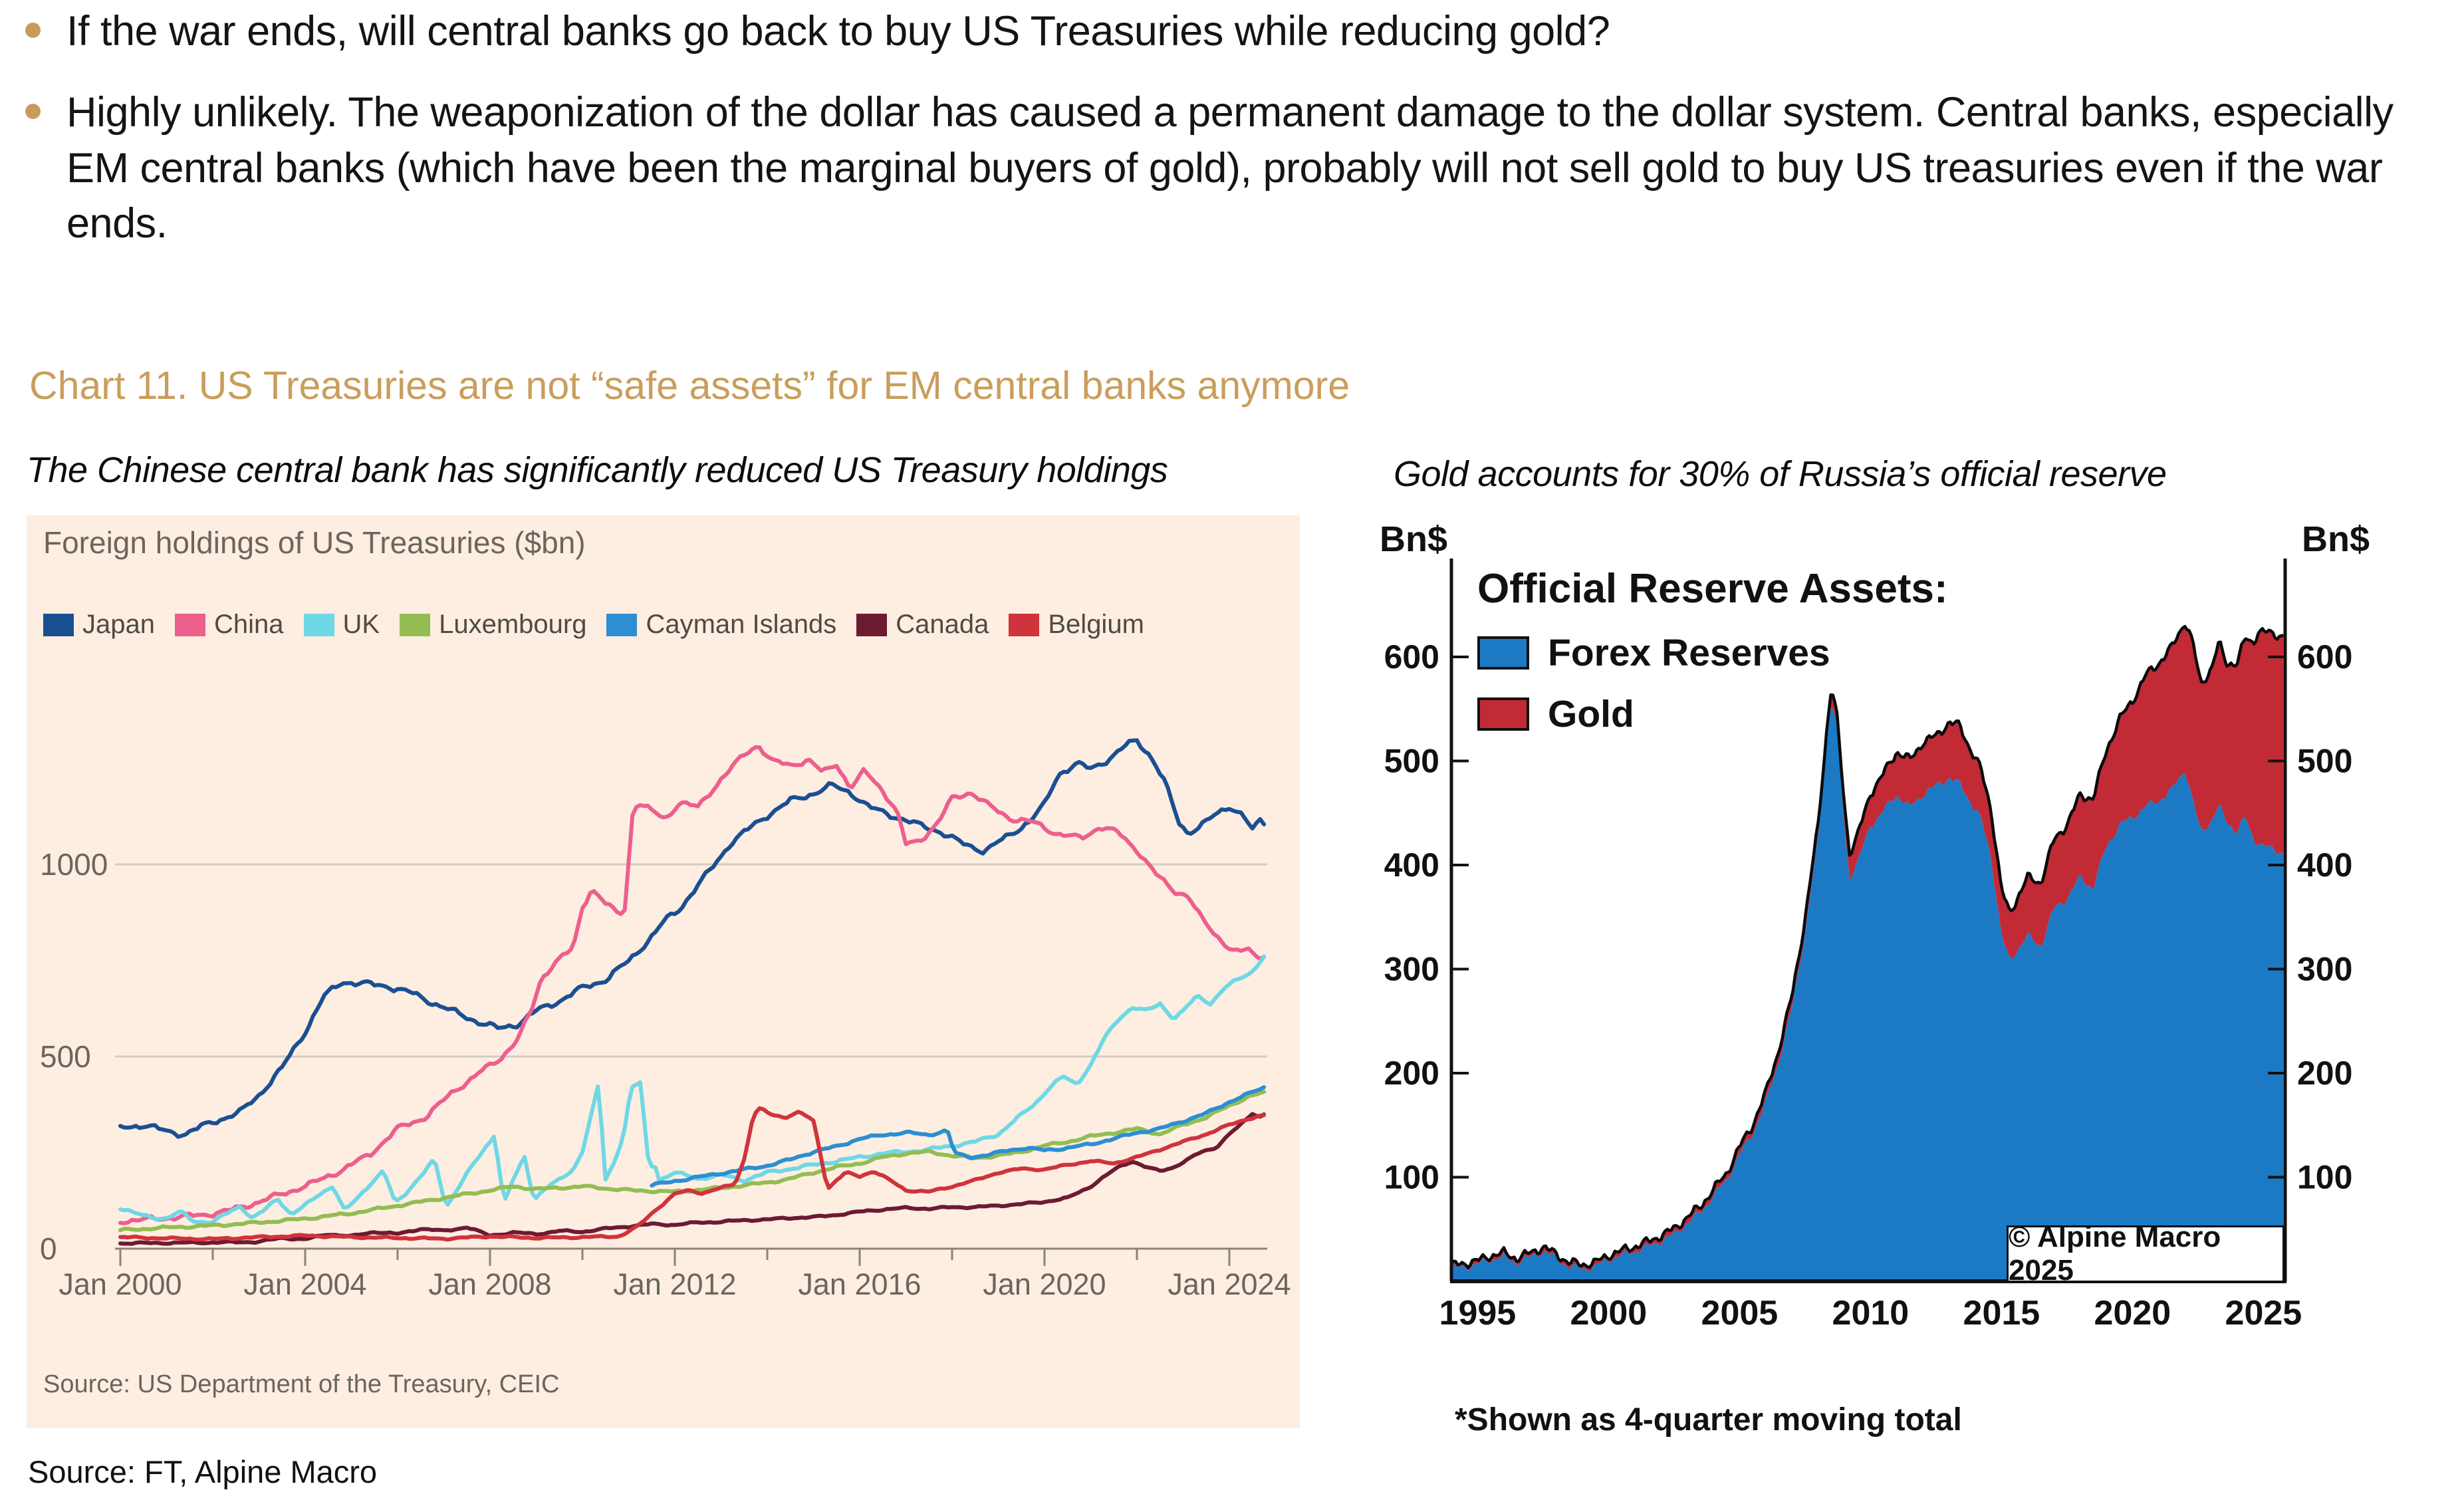 This screenshot has height=1500, width=2464. What do you see at coordinates (489, 1284) in the screenshot?
I see `x-tick-label: Jan 2008` at bounding box center [489, 1284].